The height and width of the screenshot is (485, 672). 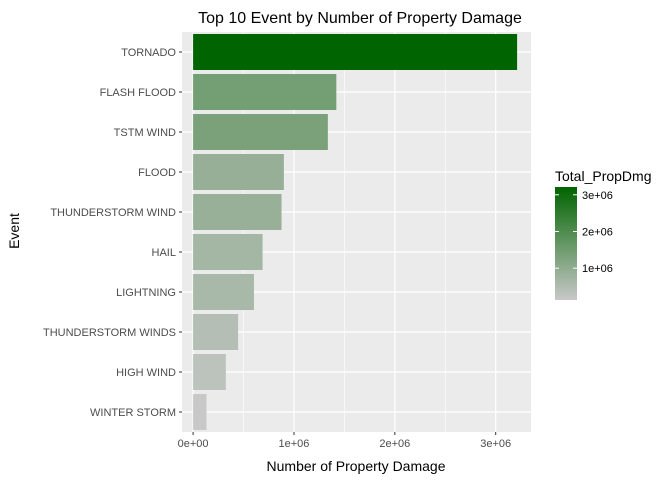 What do you see at coordinates (597, 232) in the screenshot?
I see `legend-tick-label: 2e+06` at bounding box center [597, 232].